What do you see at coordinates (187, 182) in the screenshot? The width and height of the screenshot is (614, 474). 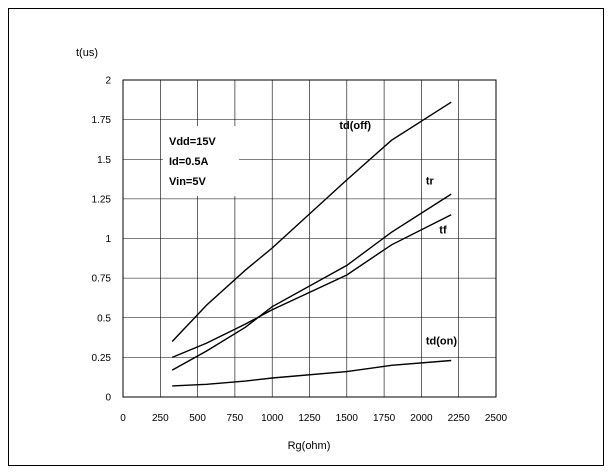 I see `condition-vin: Vin=5V` at bounding box center [187, 182].